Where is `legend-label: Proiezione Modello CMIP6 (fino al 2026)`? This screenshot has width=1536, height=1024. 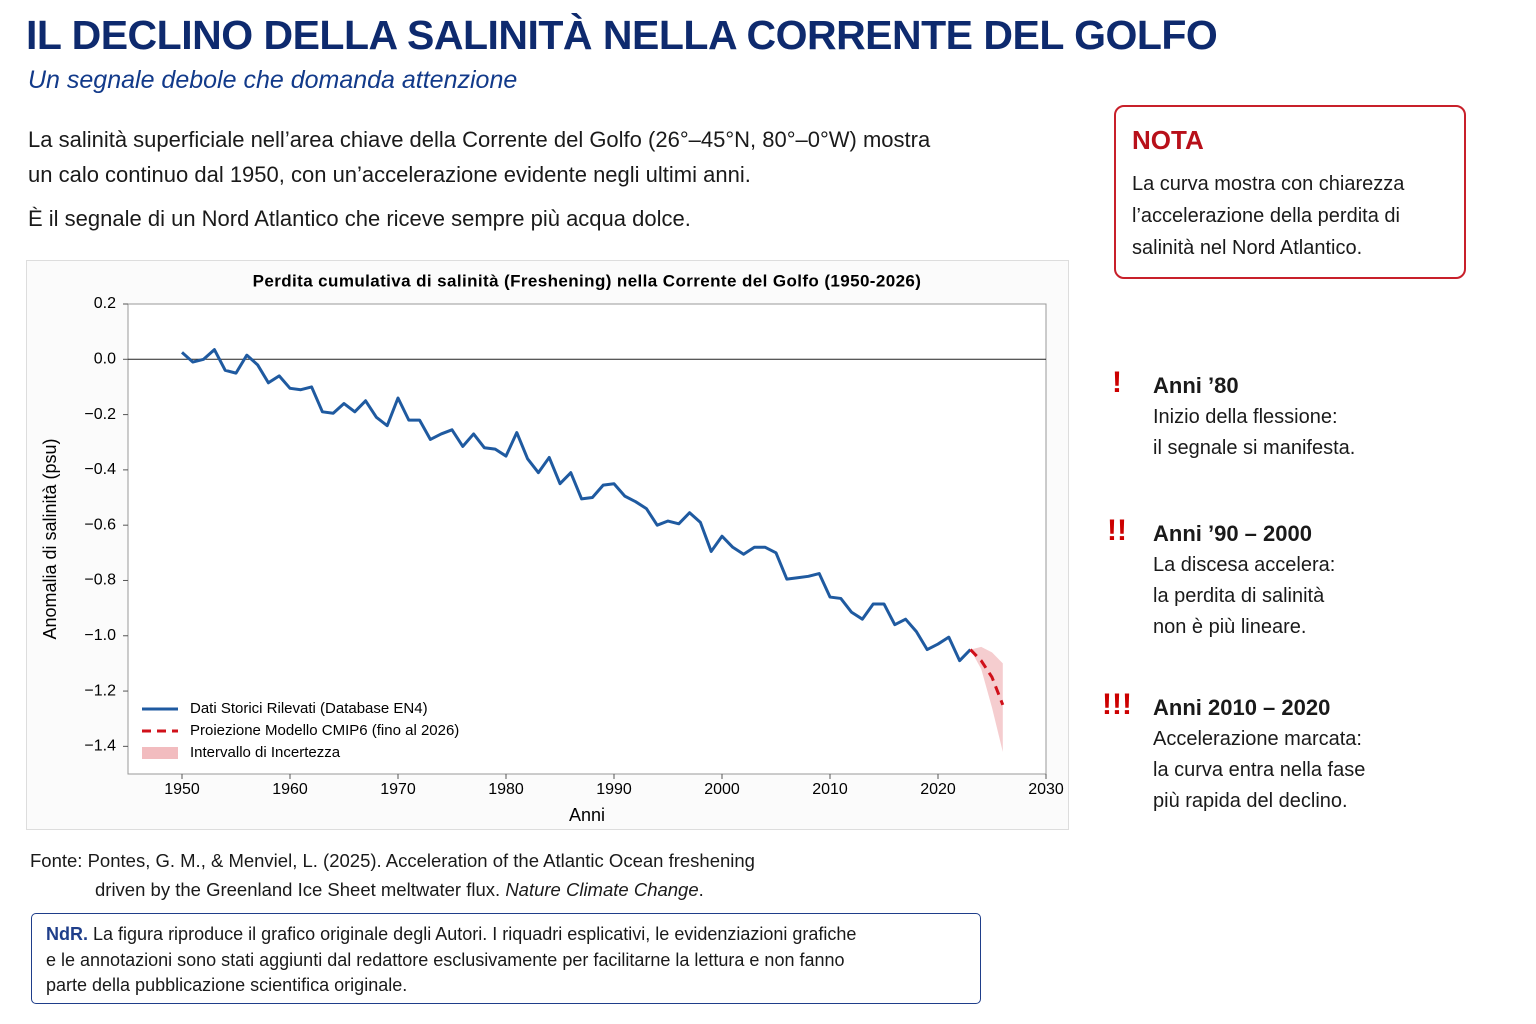
legend-label: Proiezione Modello CMIP6 (fino al 2026) is located at coordinates (324, 730).